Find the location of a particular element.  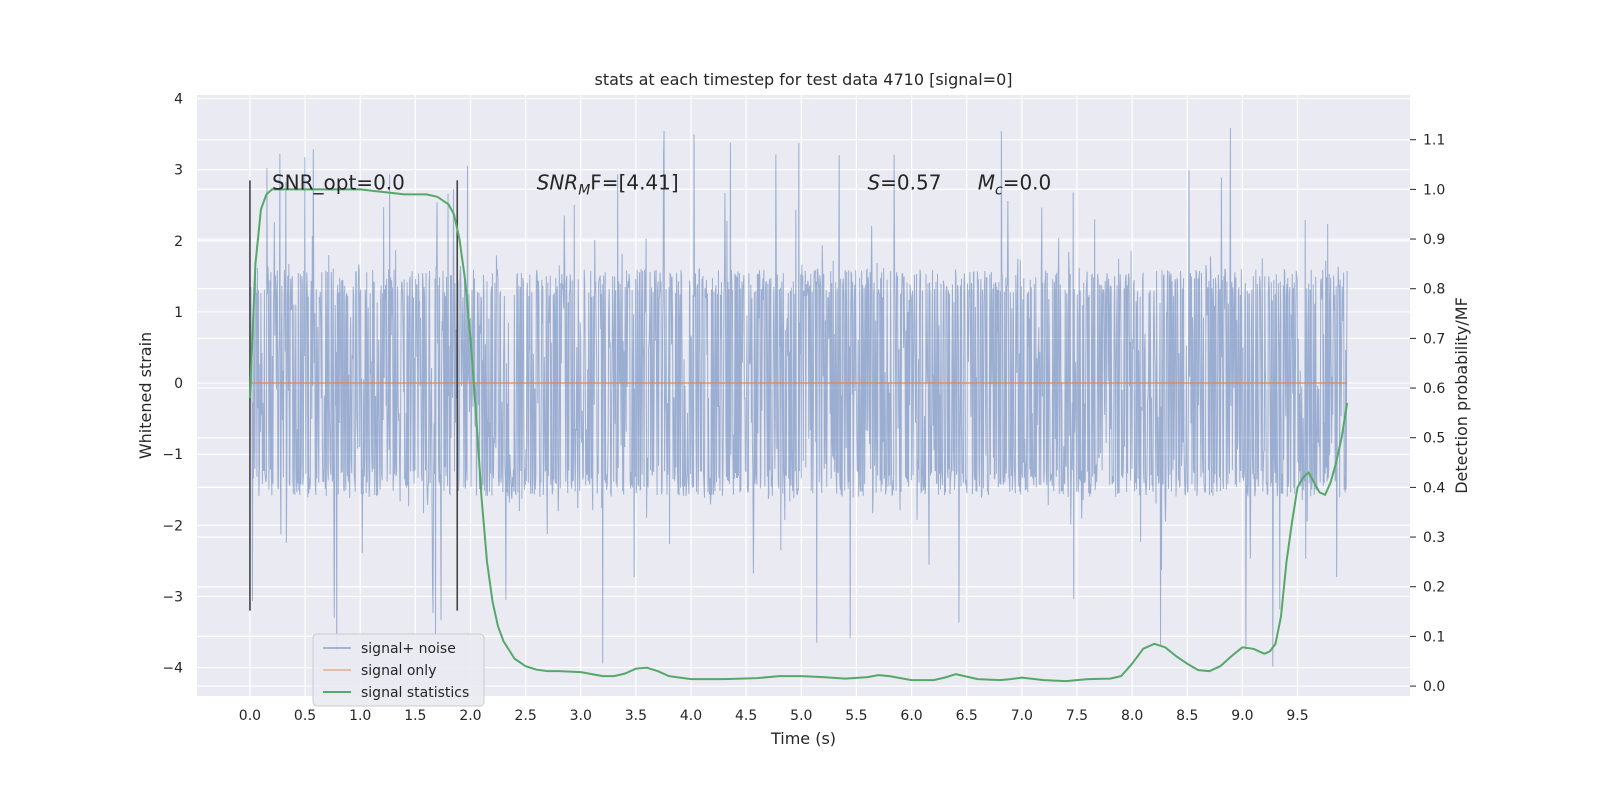

y2-tick-label: 0.4 is located at coordinates (1434, 488).